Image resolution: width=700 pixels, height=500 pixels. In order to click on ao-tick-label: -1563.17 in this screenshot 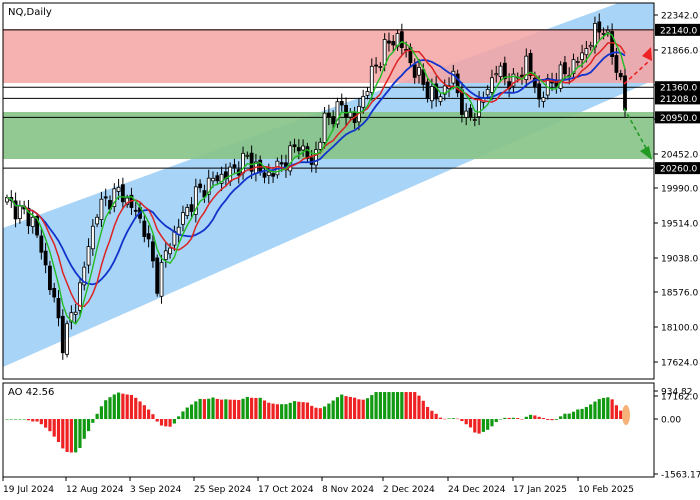, I will do `click(680, 476)`.